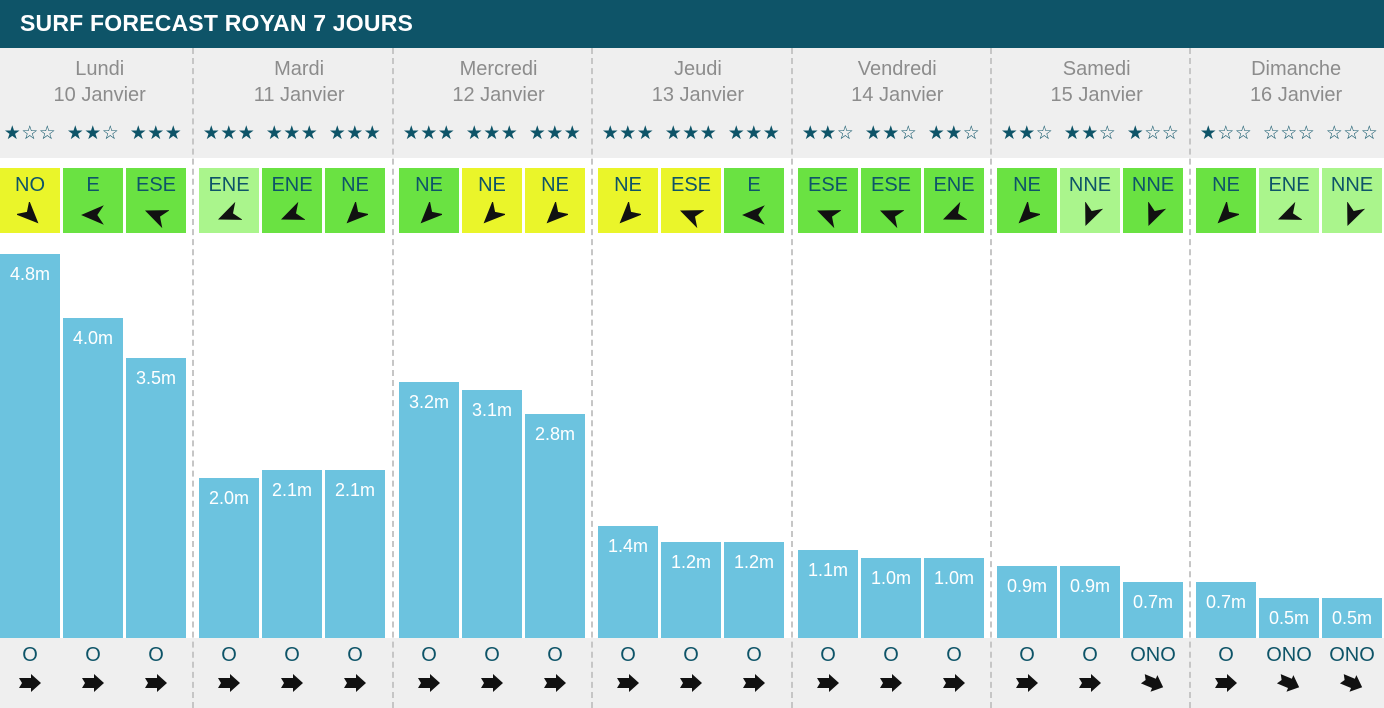  Describe the element at coordinates (100, 69) in the screenshot. I see `day-name: Lundi` at that location.